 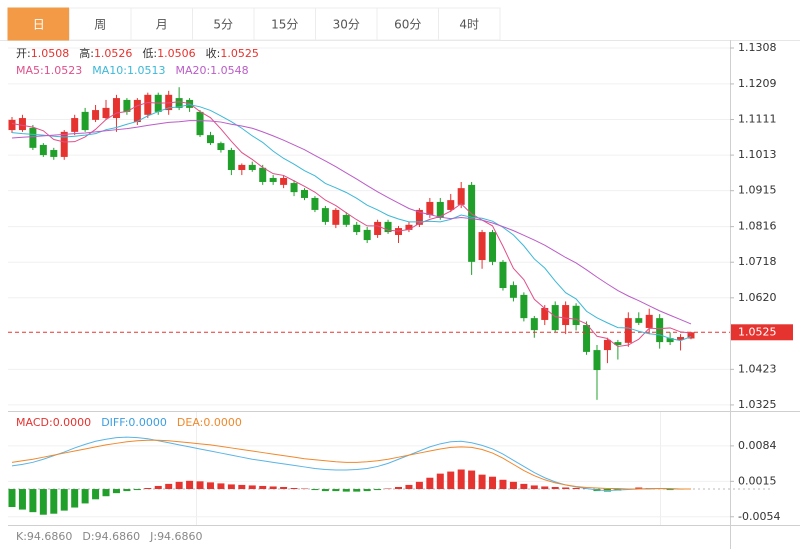 I want to click on header-item: MA5:1.0523, so click(x=49, y=70).